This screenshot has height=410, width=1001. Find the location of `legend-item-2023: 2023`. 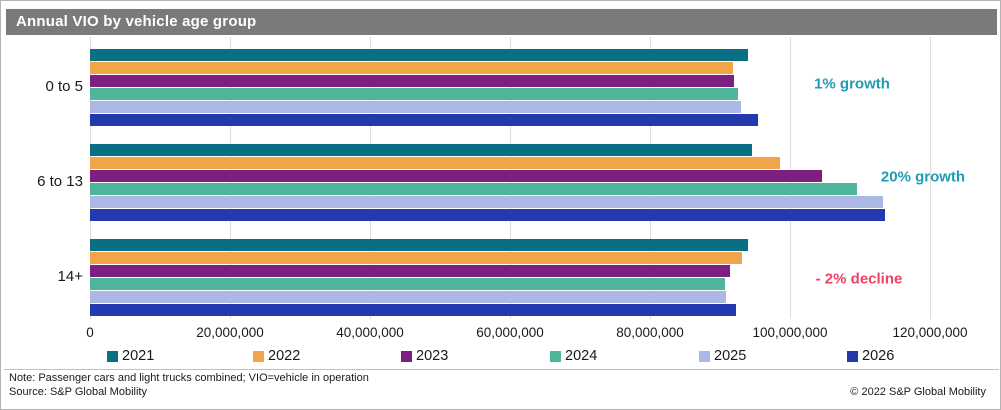

legend-item-2023: 2023 is located at coordinates (424, 356).